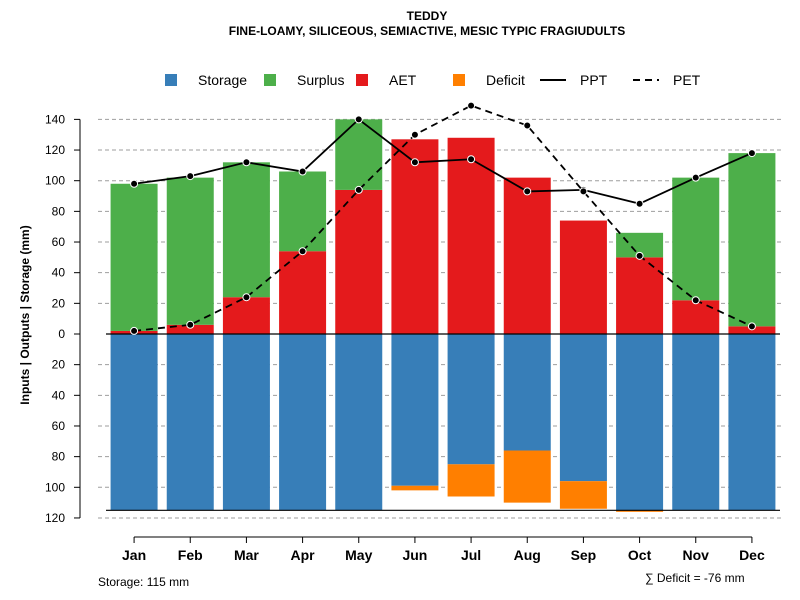 The width and height of the screenshot is (800, 600). What do you see at coordinates (505, 80) in the screenshot?
I see `legend-label-deficit: Deficit` at bounding box center [505, 80].